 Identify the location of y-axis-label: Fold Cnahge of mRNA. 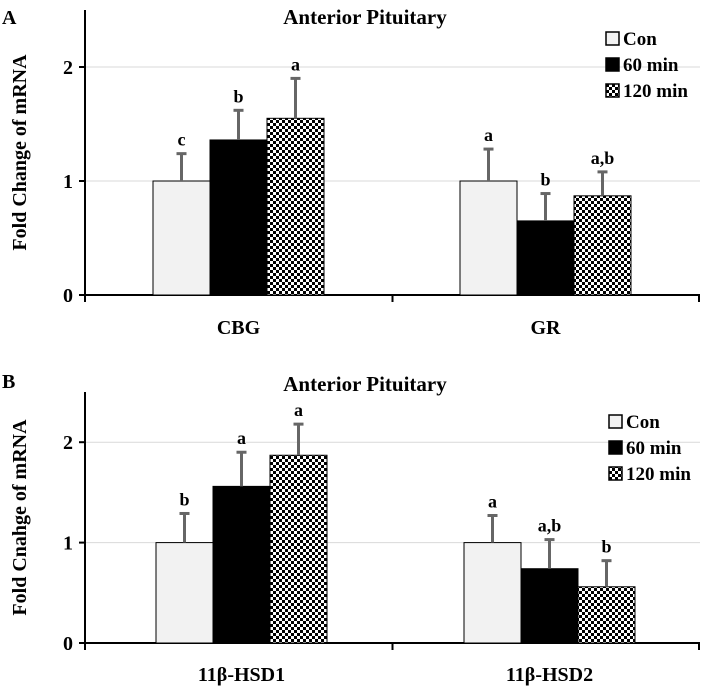
(20, 517).